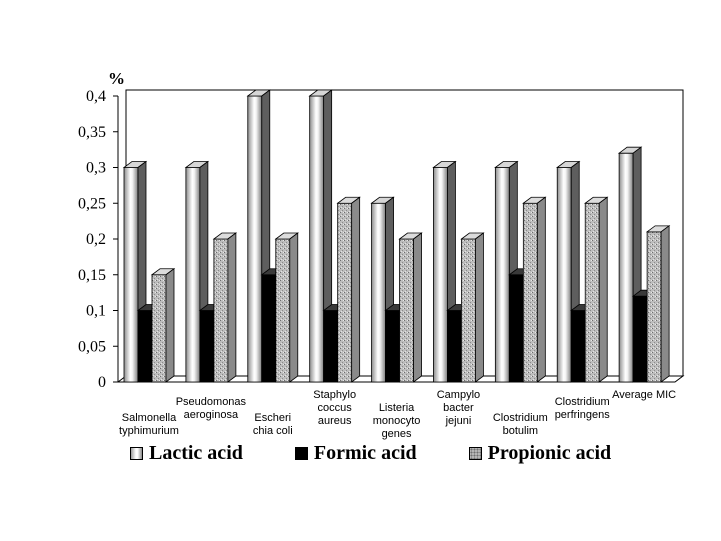 This screenshot has width=721, height=541. Describe the element at coordinates (301, 453) in the screenshot. I see `legend-swatch-formic` at that location.